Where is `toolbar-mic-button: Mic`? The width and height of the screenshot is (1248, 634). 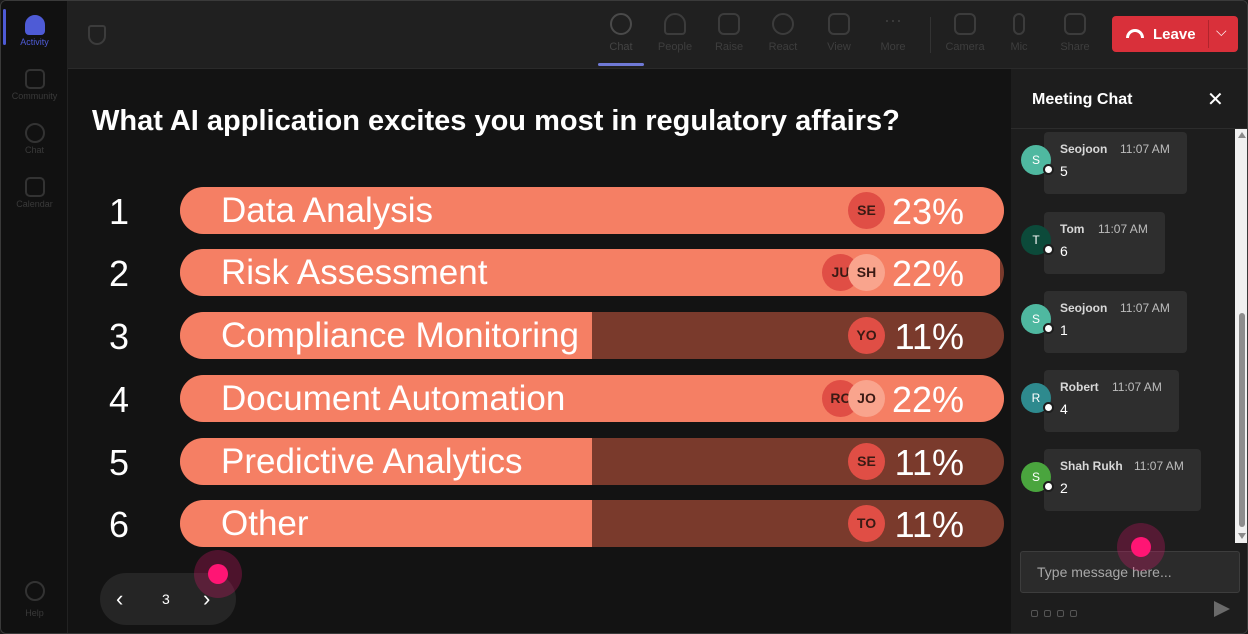
toolbar-mic-button: Mic is located at coordinates (1019, 37).